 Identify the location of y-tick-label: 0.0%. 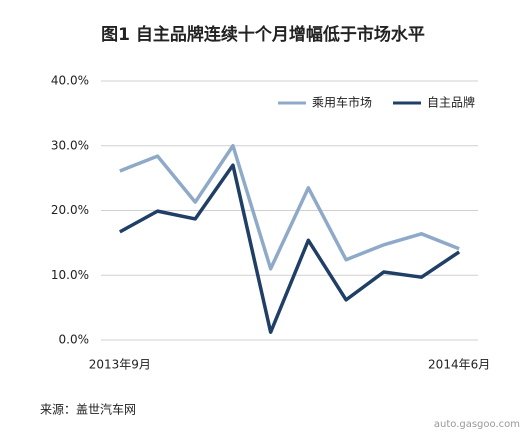
(74, 340).